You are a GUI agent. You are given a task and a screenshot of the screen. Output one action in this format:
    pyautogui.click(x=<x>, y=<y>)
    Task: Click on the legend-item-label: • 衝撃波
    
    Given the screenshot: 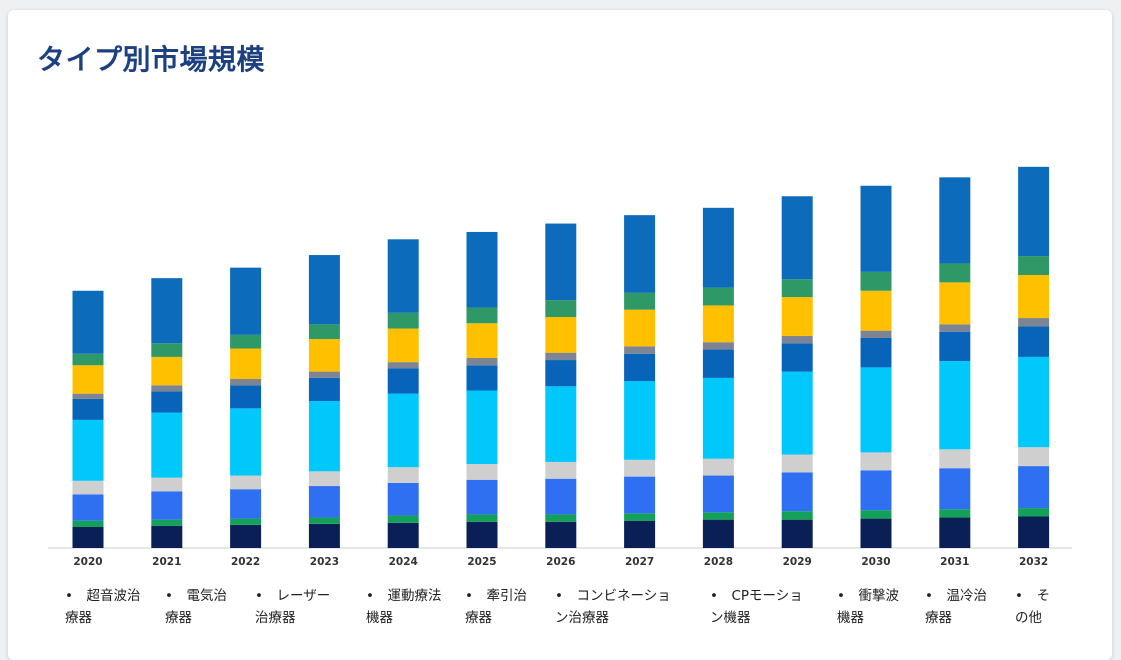 What is the action you would take?
    pyautogui.click(x=868, y=596)
    